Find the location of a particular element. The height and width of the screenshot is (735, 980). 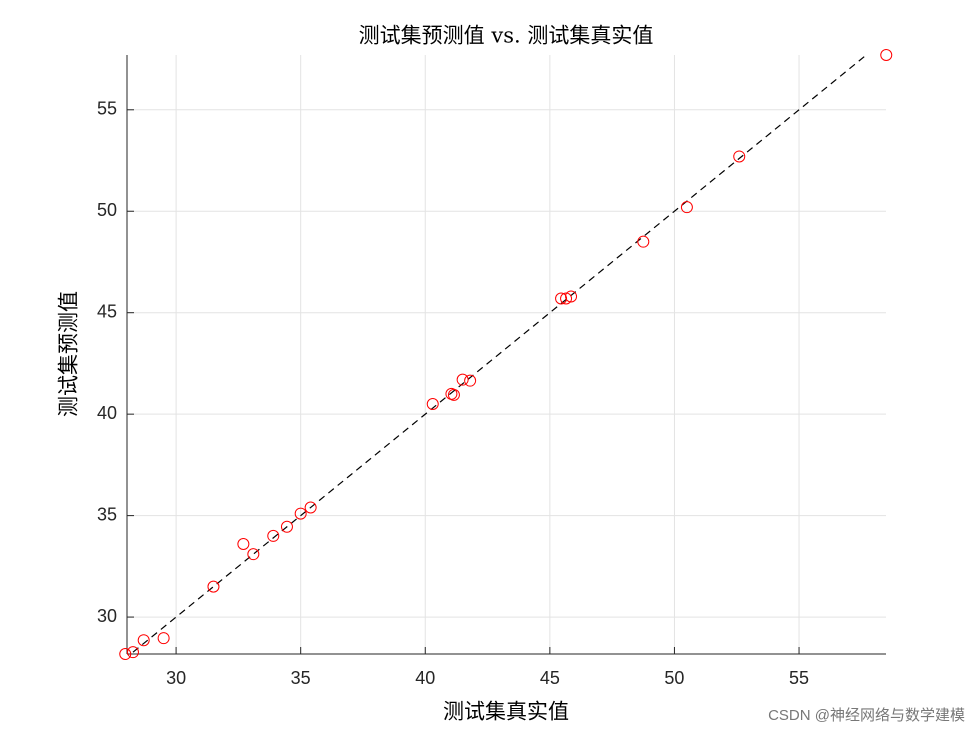

y-tick-label: 30 is located at coordinates (107, 616).